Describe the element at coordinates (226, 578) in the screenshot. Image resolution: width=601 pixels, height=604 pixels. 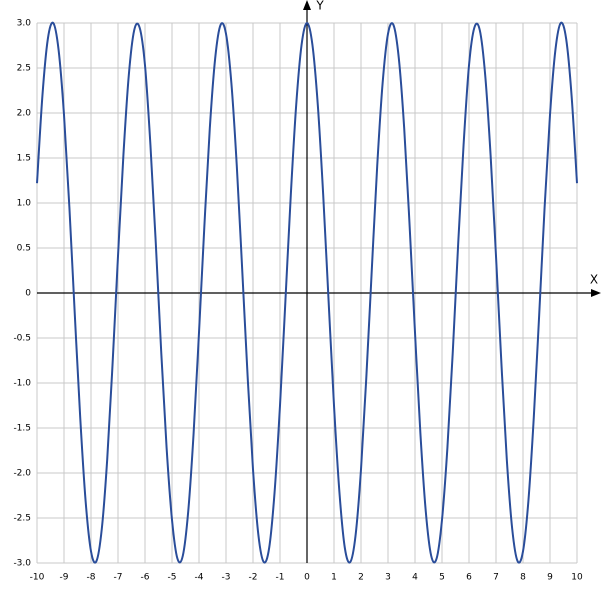
I see `x-tick-label: -3` at that location.